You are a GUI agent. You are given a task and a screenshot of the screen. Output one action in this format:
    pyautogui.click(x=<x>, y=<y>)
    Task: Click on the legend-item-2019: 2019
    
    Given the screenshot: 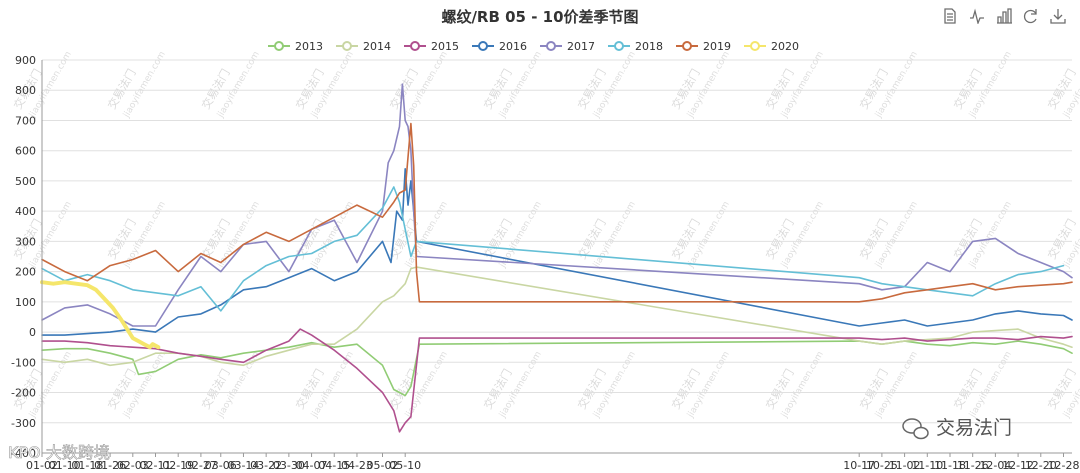 What is the action you would take?
    pyautogui.click(x=703, y=46)
    